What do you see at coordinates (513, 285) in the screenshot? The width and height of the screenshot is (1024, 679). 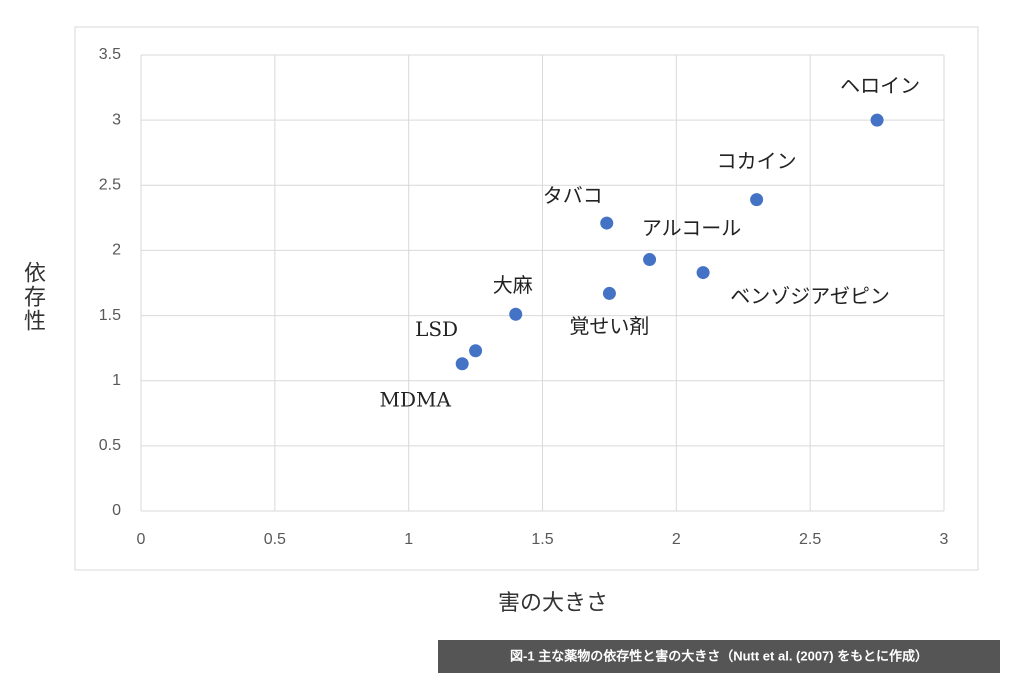 I see `point-label: 大麻` at bounding box center [513, 285].